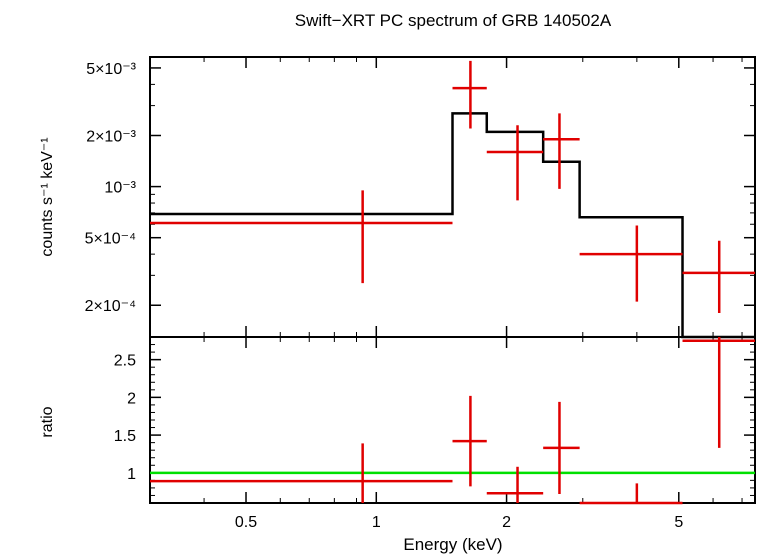  What do you see at coordinates (376, 522) in the screenshot?
I see `x-tick-label: 1` at bounding box center [376, 522].